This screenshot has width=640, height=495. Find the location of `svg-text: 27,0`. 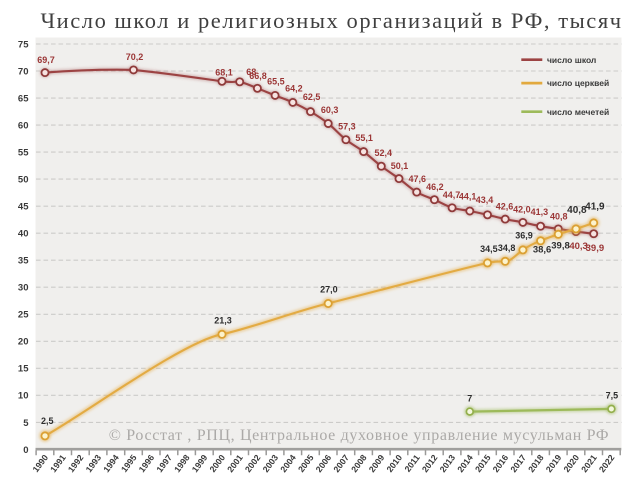

svg-text: 27,0 is located at coordinates (329, 290).